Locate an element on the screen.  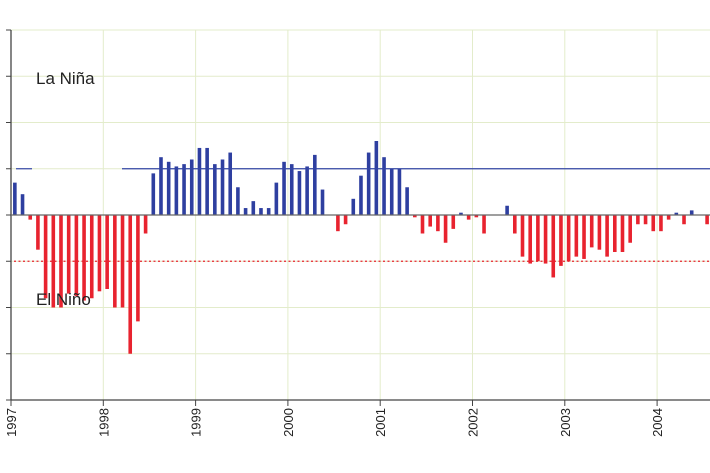
x-tick-label: 2000 is located at coordinates (288, 422).